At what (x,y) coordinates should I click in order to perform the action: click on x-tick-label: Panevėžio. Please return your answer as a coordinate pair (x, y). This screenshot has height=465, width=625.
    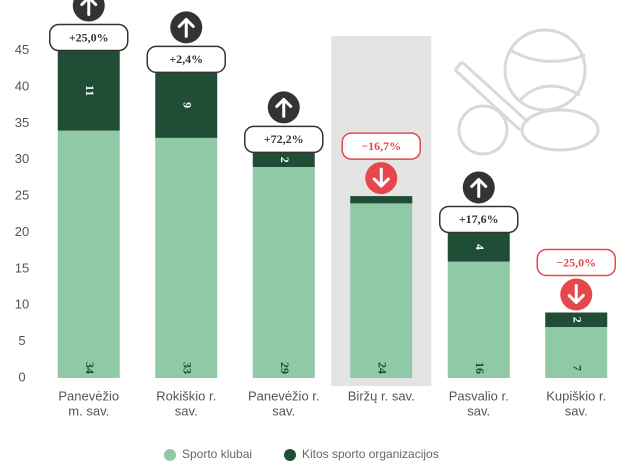
    Looking at the image, I should click on (88, 395).